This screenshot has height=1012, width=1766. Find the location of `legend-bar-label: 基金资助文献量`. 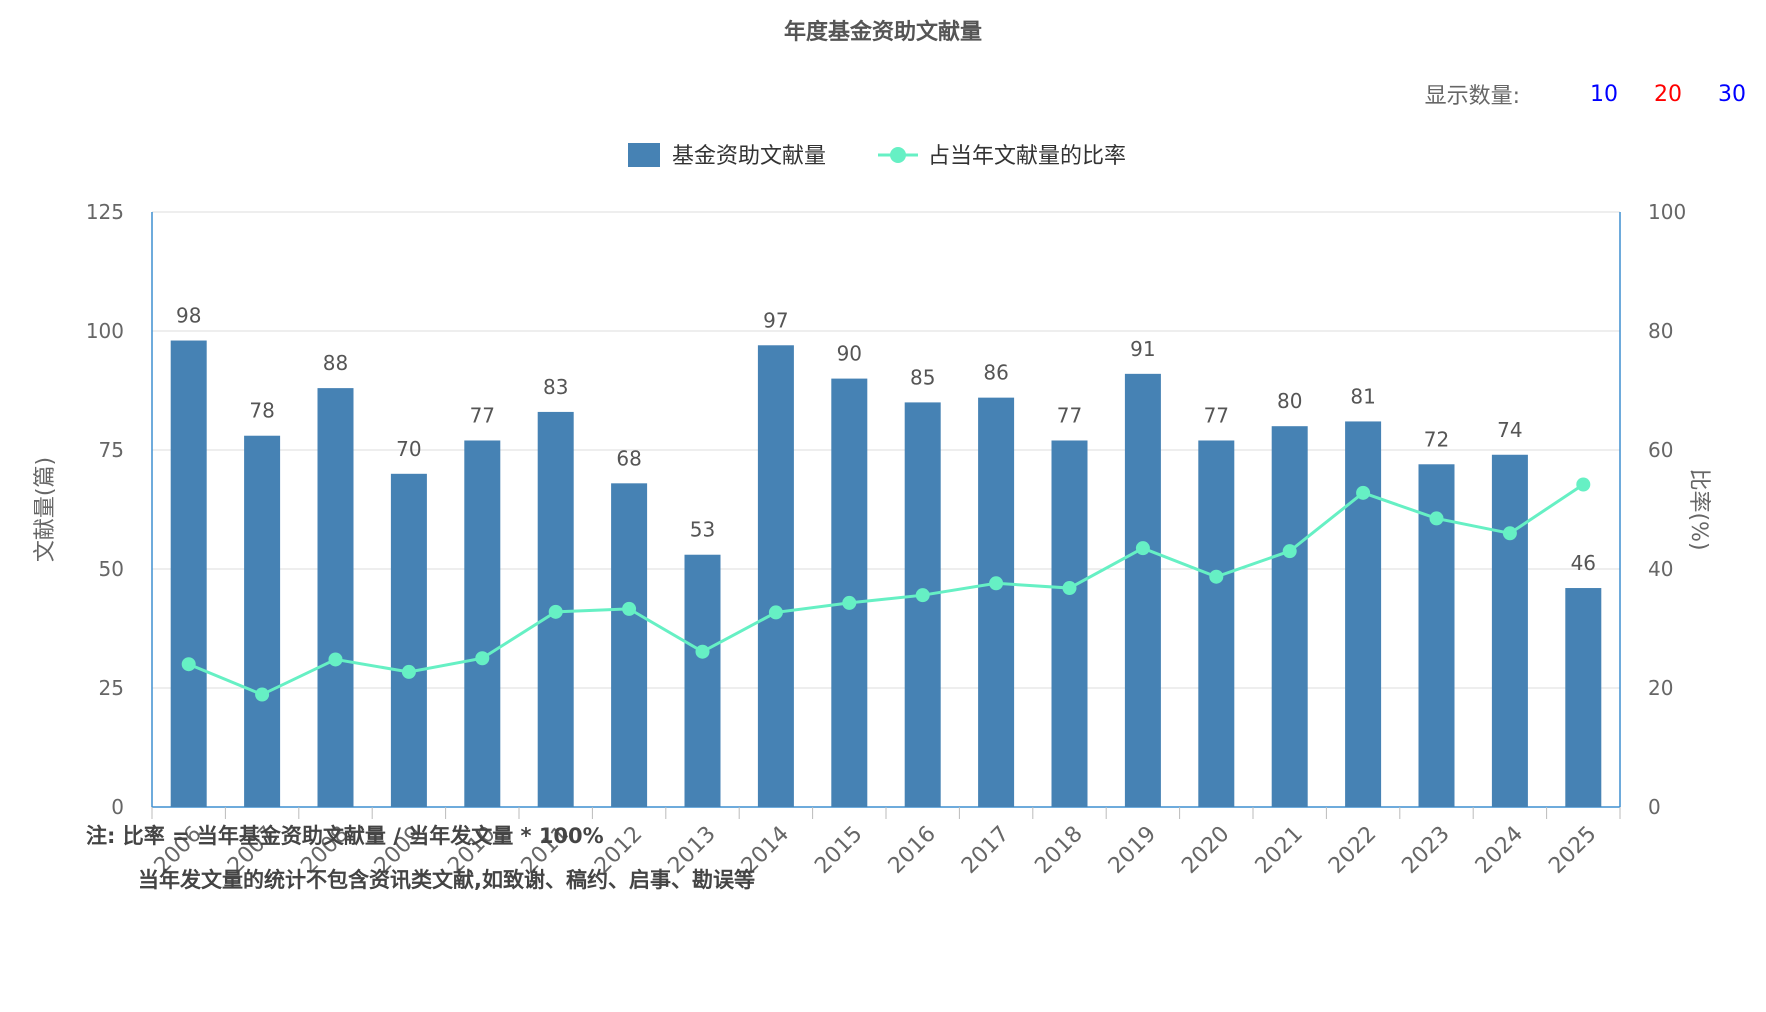

legend-bar-label: 基金资助文献量 is located at coordinates (749, 156).